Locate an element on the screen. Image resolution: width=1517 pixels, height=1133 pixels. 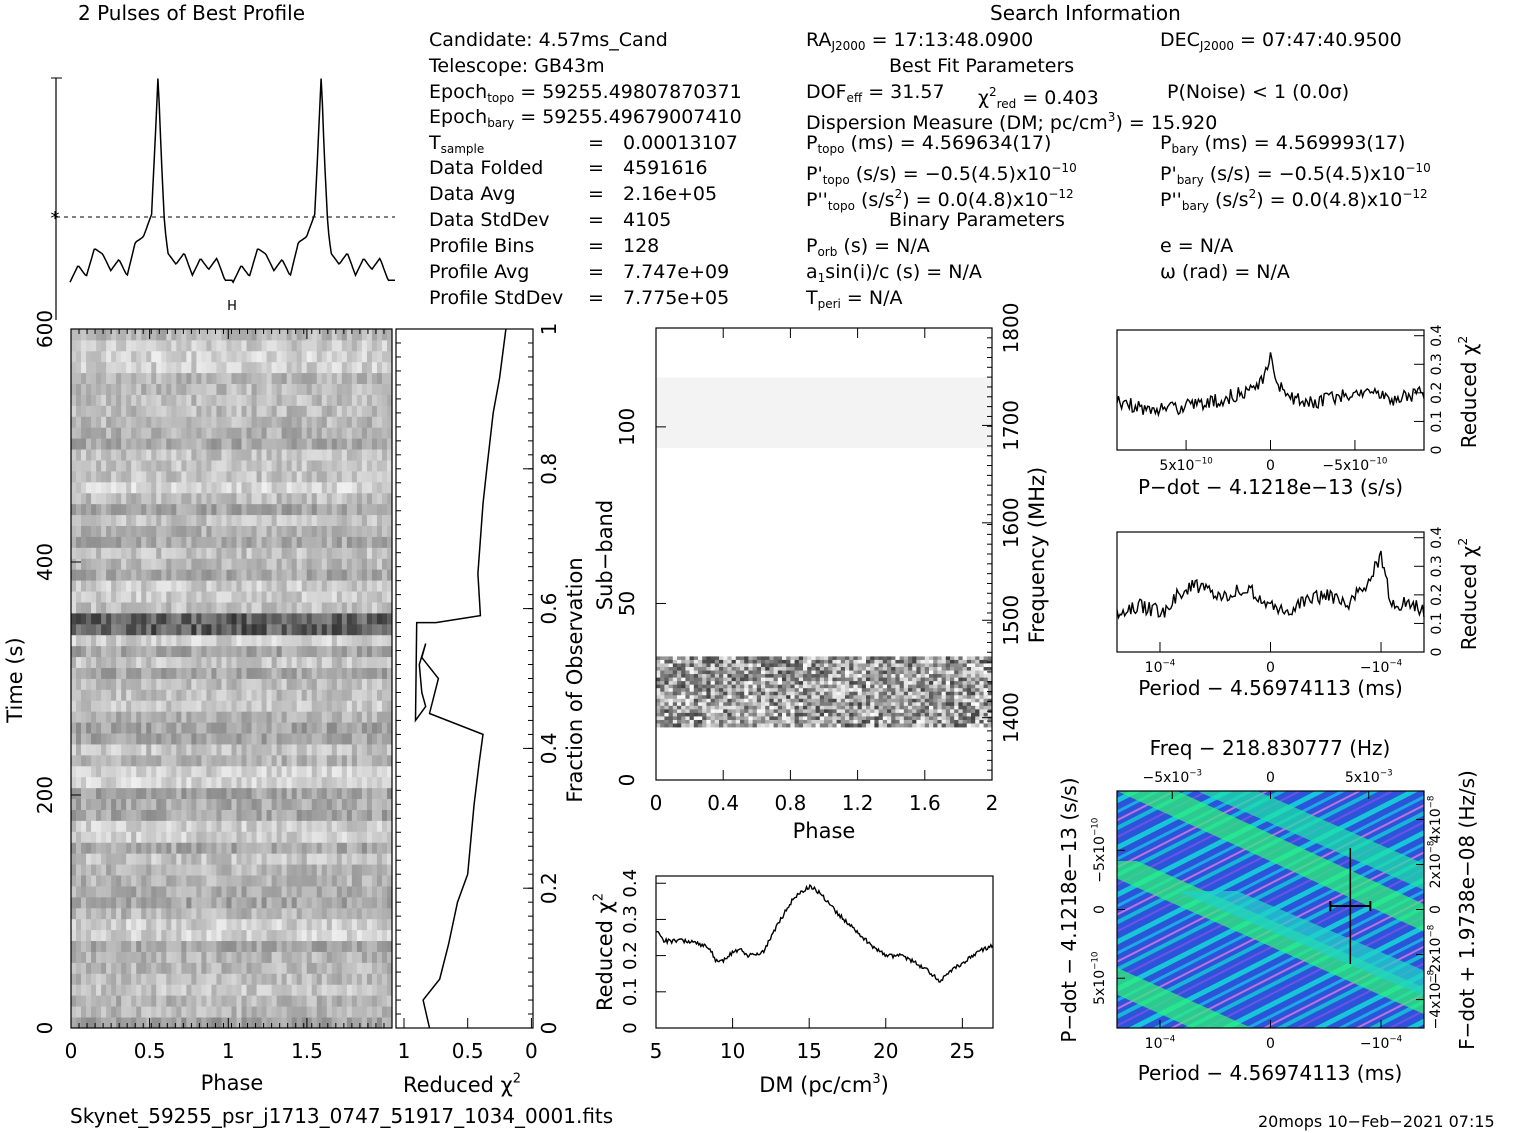
profile-stddev-label: Profile StdDev is located at coordinates (496, 298).